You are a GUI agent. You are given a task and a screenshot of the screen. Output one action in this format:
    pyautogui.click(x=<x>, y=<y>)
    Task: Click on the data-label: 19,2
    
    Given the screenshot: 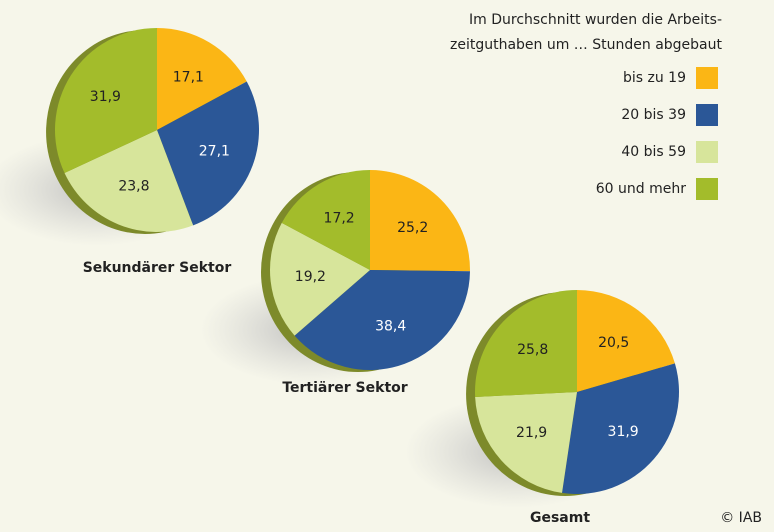 What is the action you would take?
    pyautogui.click(x=310, y=277)
    